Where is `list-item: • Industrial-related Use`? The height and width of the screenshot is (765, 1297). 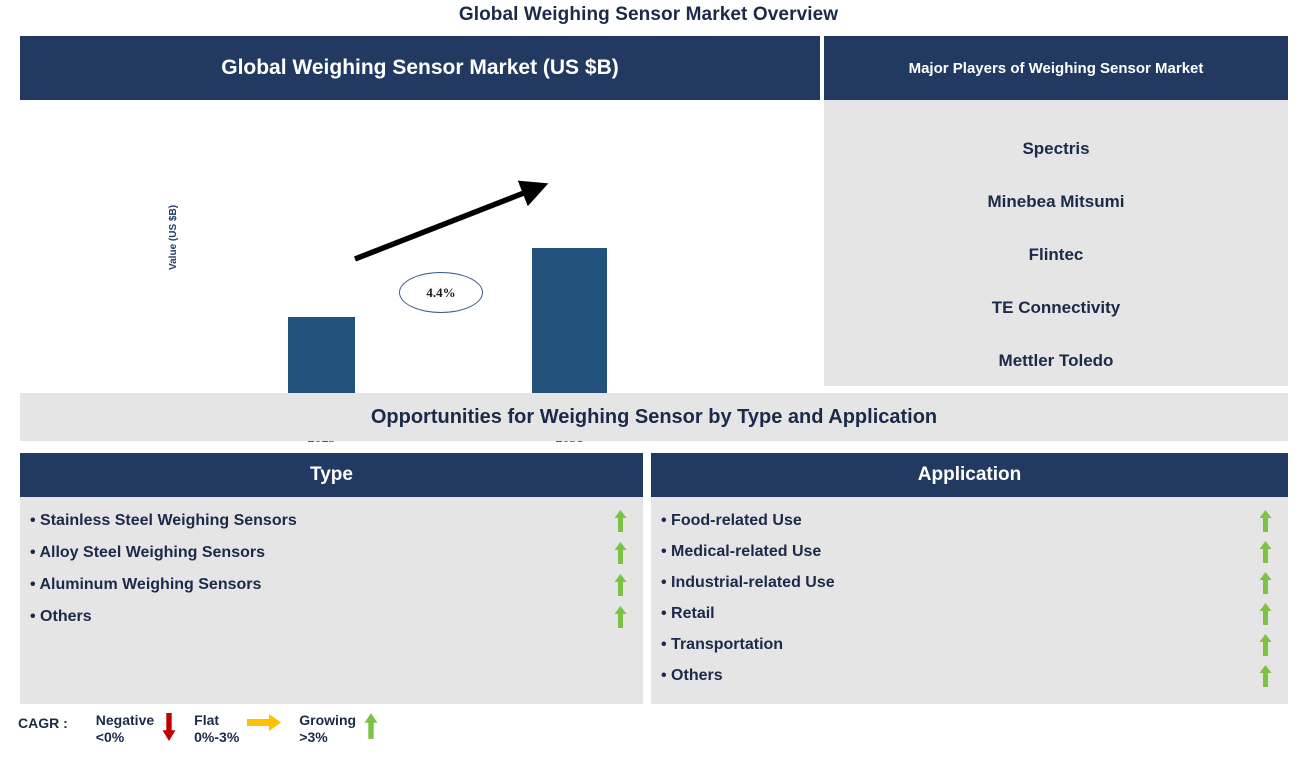 list-item: • Industrial-related Use is located at coordinates (969, 582).